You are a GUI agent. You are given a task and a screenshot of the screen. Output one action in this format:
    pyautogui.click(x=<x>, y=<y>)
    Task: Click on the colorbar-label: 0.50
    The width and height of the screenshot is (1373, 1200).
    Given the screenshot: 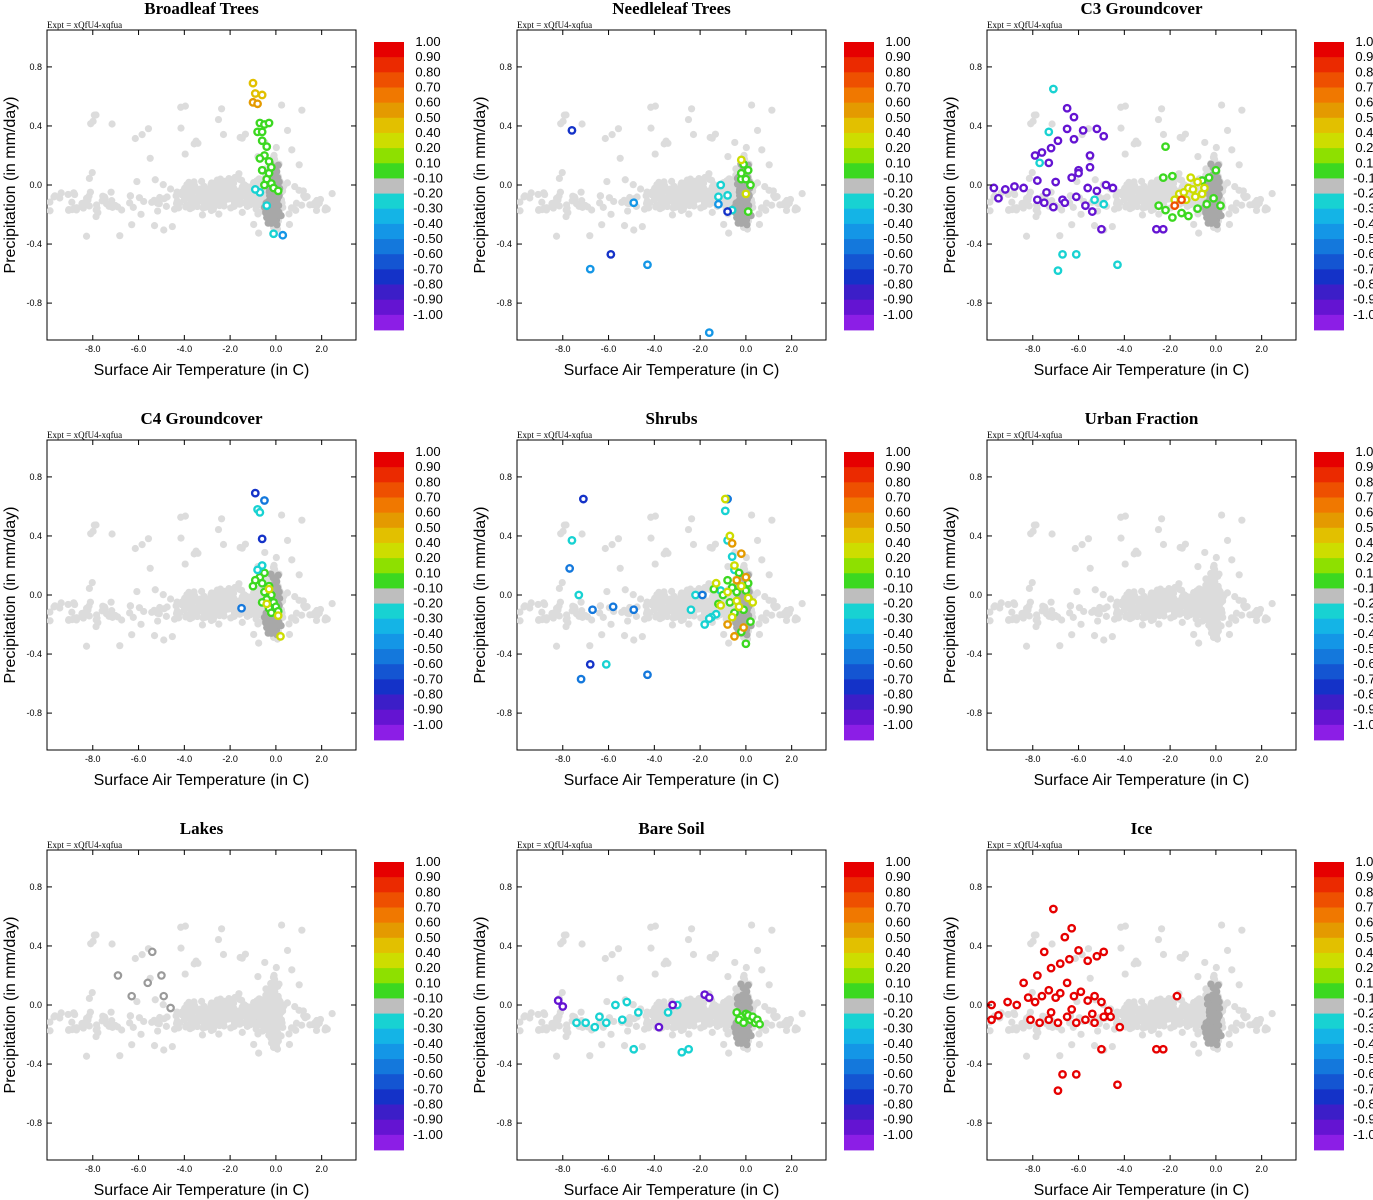 What is the action you would take?
    pyautogui.click(x=897, y=527)
    